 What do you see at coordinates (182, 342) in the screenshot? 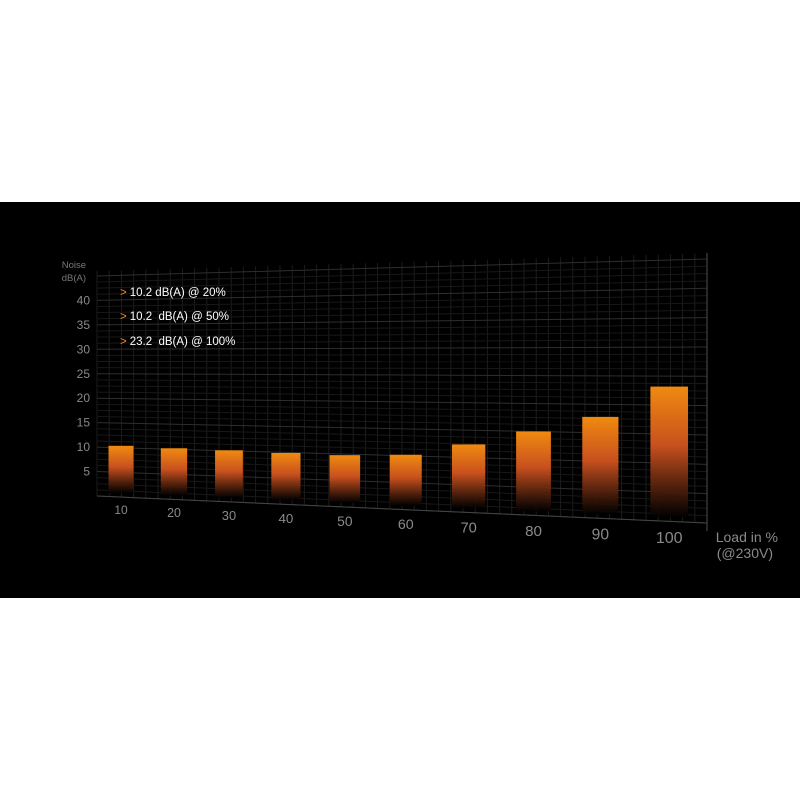
I see `annotation-text: 23.2 dB(A) @ 100%` at bounding box center [182, 342].